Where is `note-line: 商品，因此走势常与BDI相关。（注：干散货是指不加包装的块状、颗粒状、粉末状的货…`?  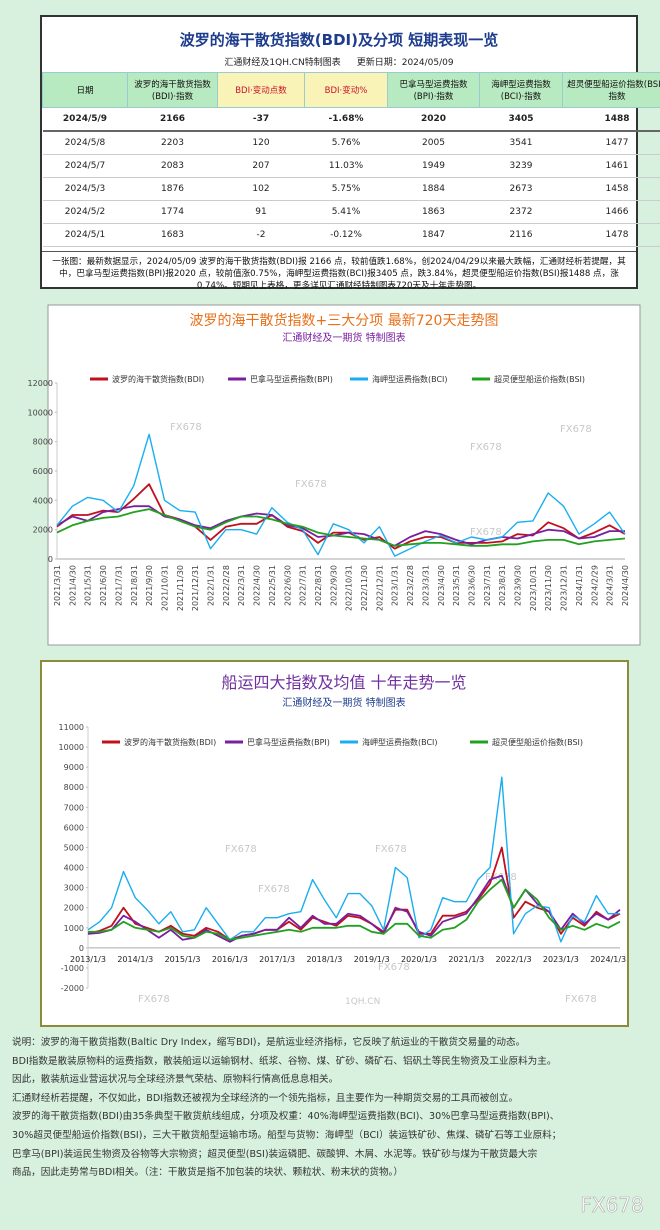
note-line: 商品，因此走势常与BDI相关。（注：干散货是指不加包装的块状、颗粒状、粉末状的货… is located at coordinates (207, 1173).